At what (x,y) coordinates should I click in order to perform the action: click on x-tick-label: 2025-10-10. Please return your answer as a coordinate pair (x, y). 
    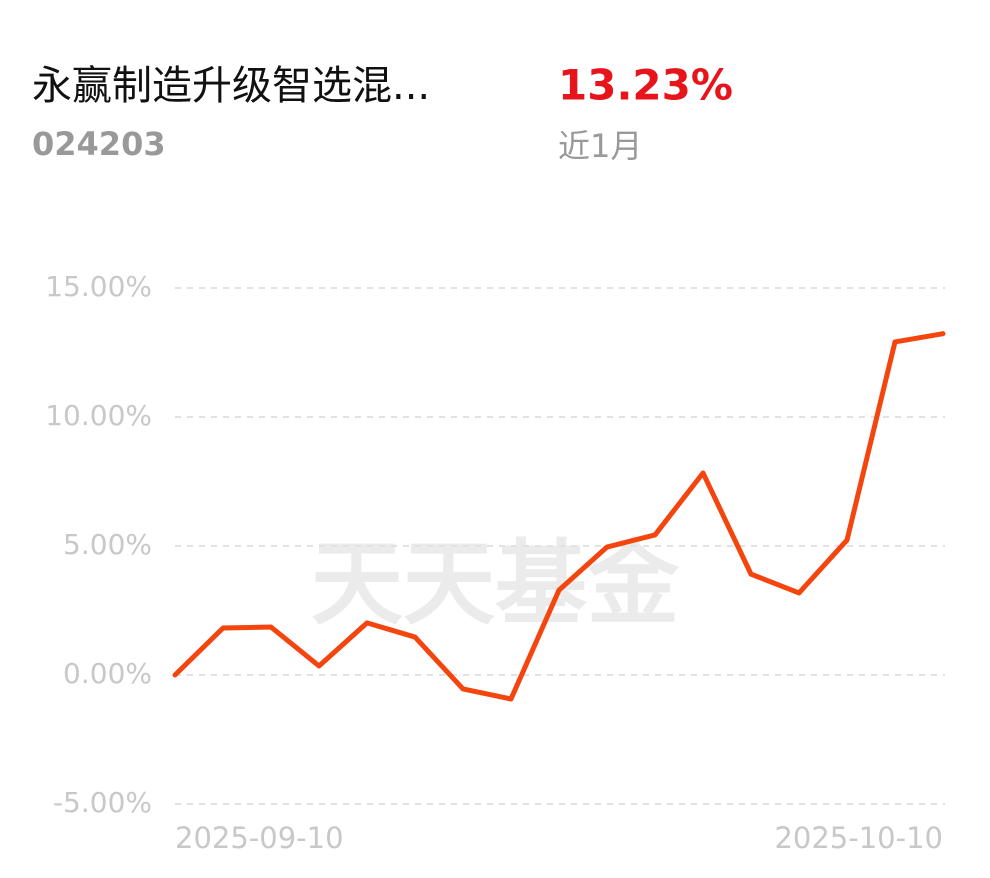
    Looking at the image, I should click on (858, 838).